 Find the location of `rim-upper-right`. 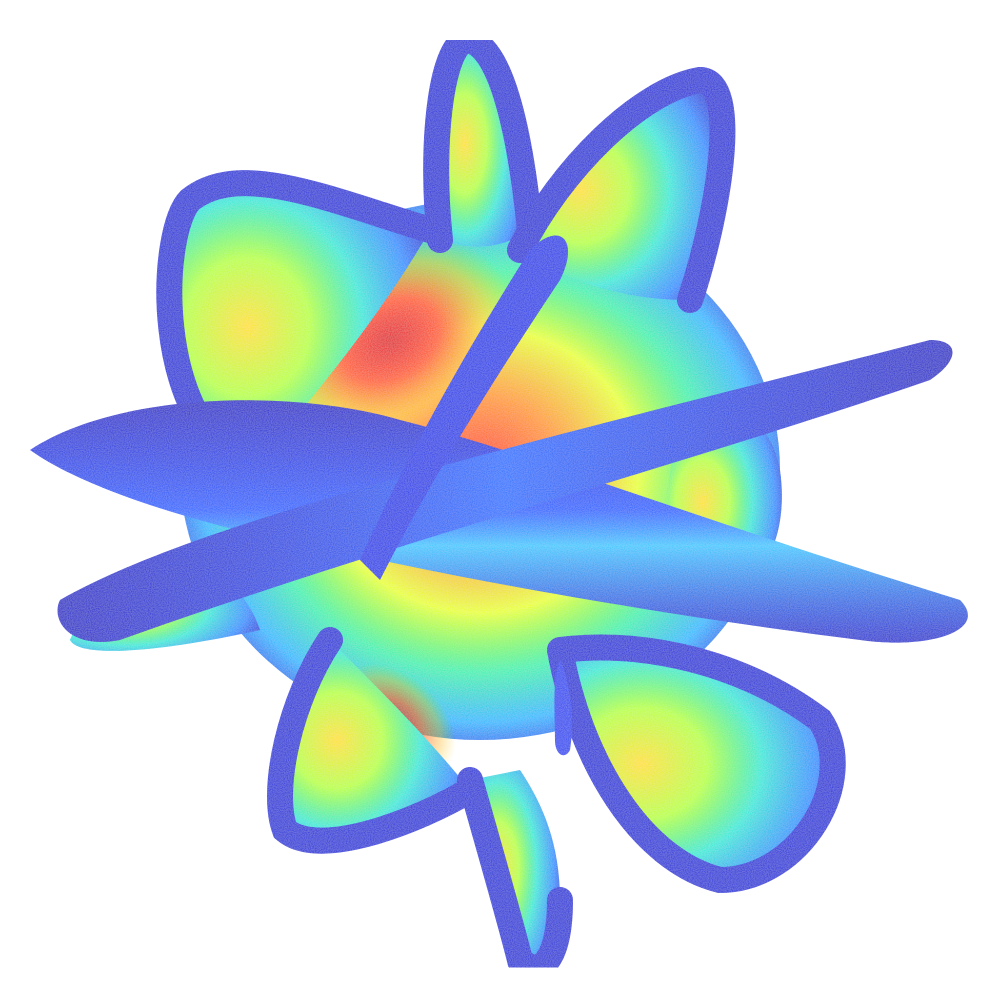

rim-upper-right is located at coordinates (621, 189).